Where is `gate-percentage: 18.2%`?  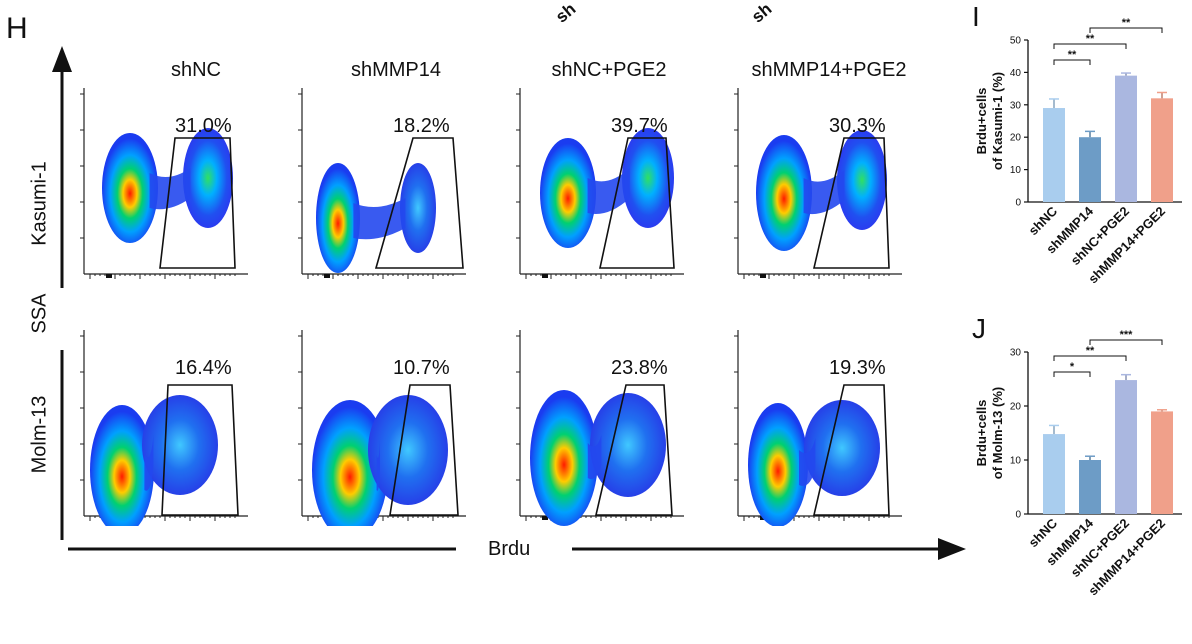
gate-percentage: 18.2% is located at coordinates (421, 126).